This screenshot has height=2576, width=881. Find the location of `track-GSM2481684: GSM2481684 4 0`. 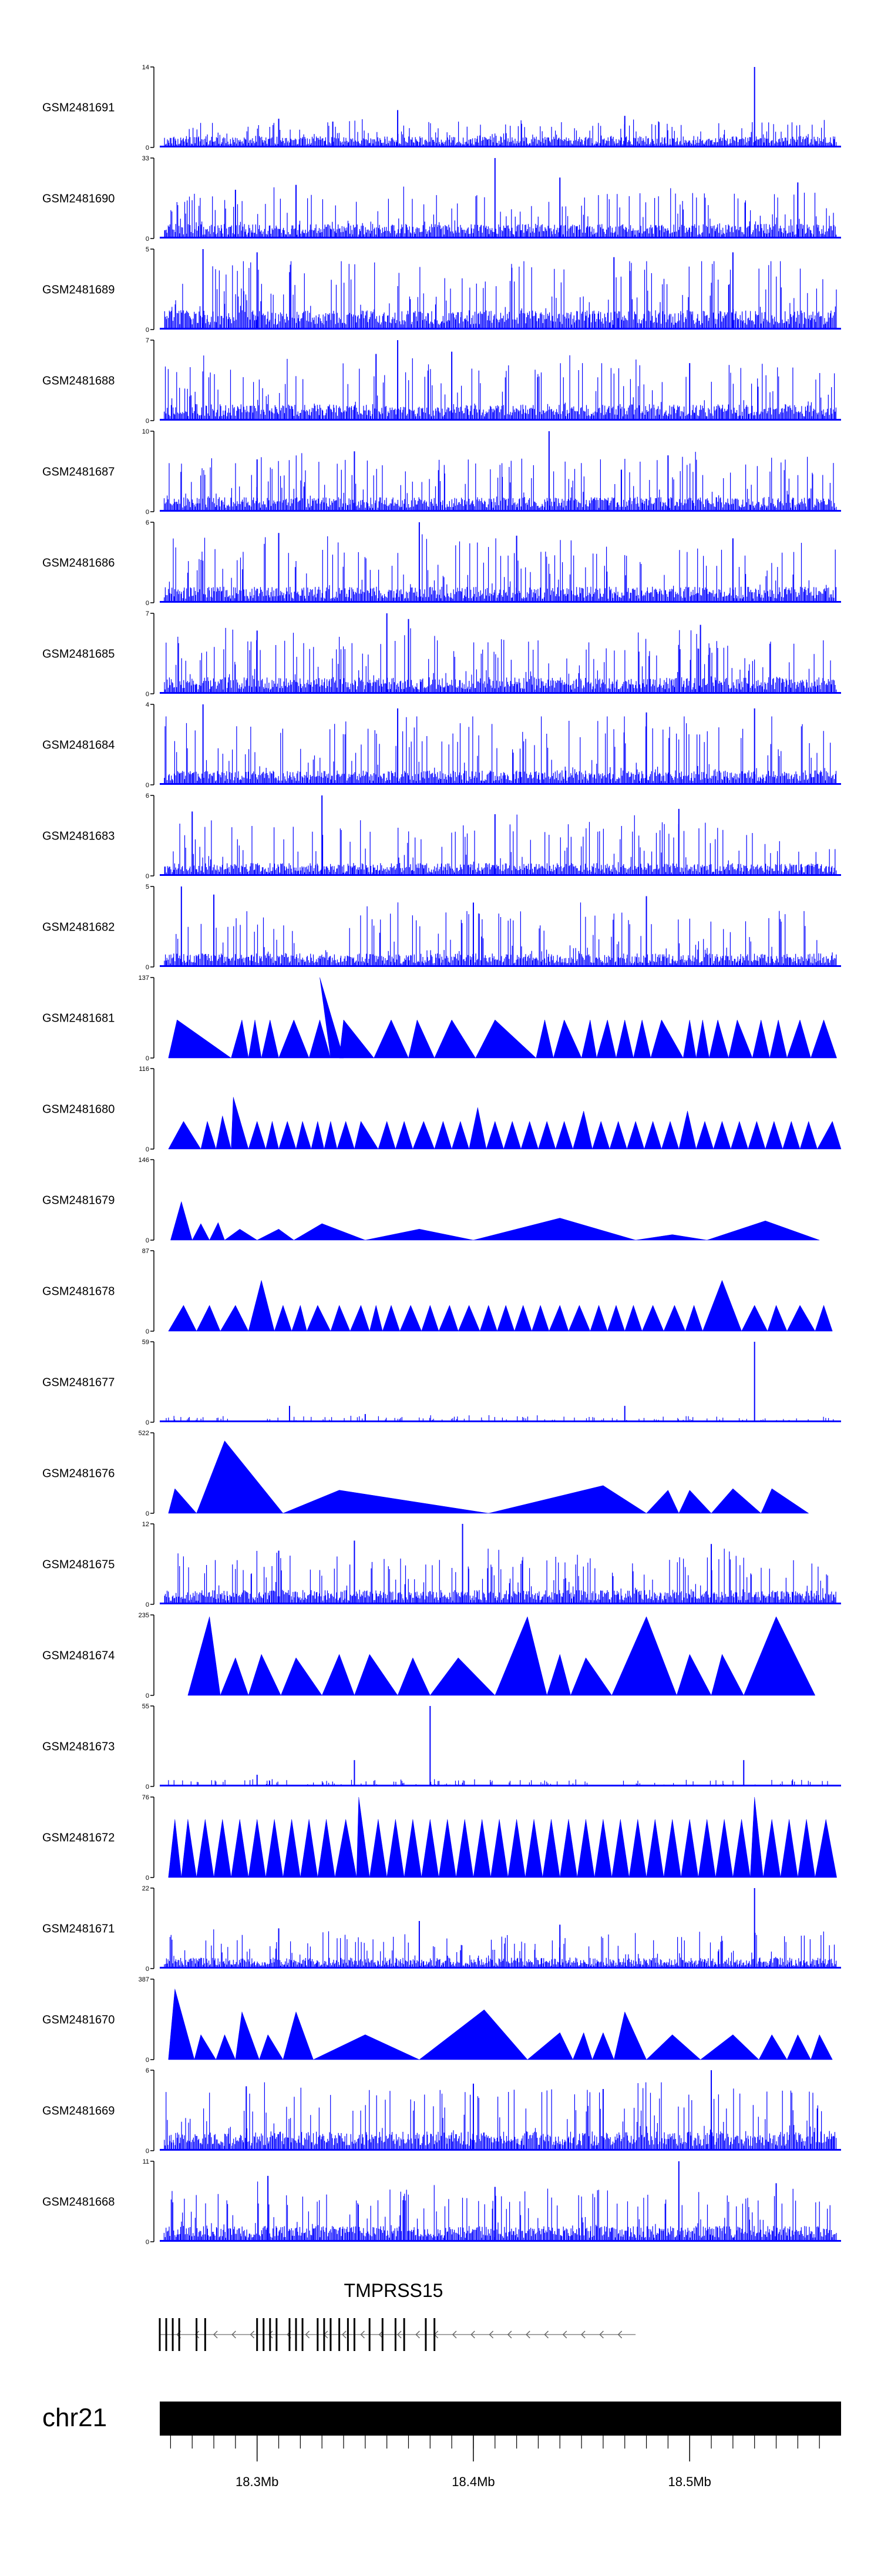

track-GSM2481684: GSM2481684 4 0 is located at coordinates (441, 745).